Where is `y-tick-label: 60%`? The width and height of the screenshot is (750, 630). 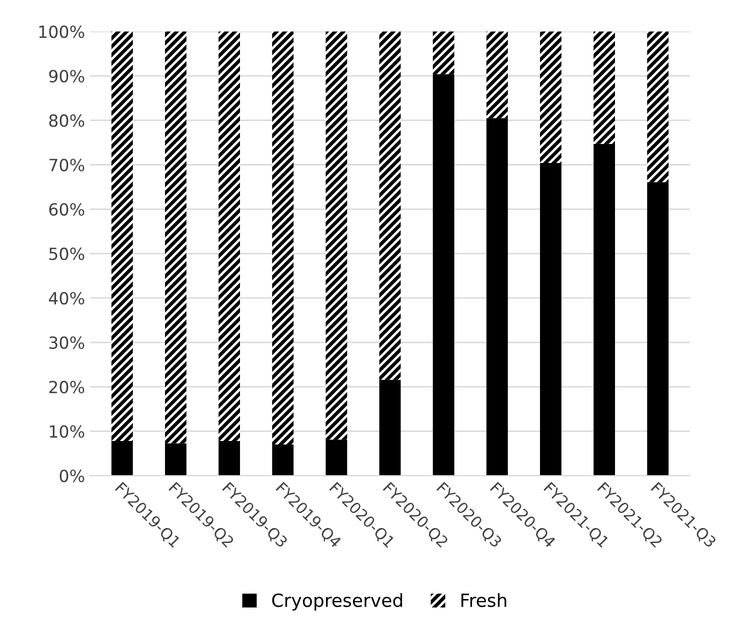 y-tick-label: 60% is located at coordinates (66, 209).